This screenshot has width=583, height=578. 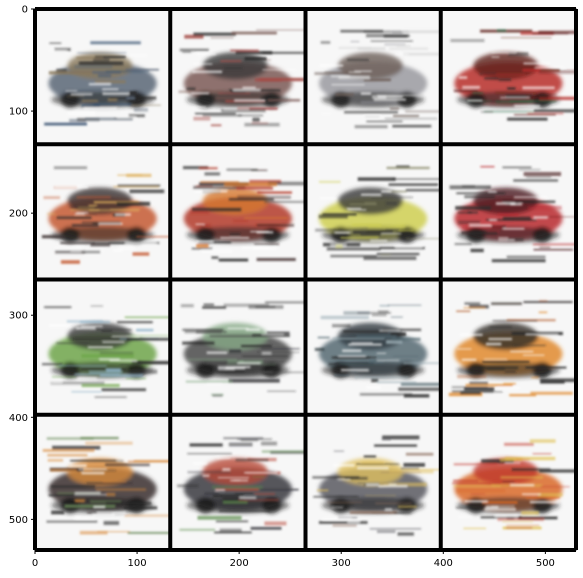 What do you see at coordinates (18, 520) in the screenshot?
I see `y-tick-label: 500` at bounding box center [18, 520].